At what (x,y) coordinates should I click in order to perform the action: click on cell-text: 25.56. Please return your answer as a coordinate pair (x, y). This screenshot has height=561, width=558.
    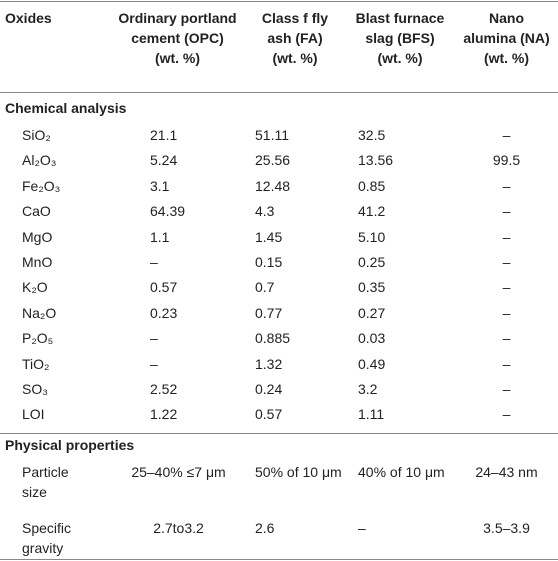
    Looking at the image, I should click on (273, 160).